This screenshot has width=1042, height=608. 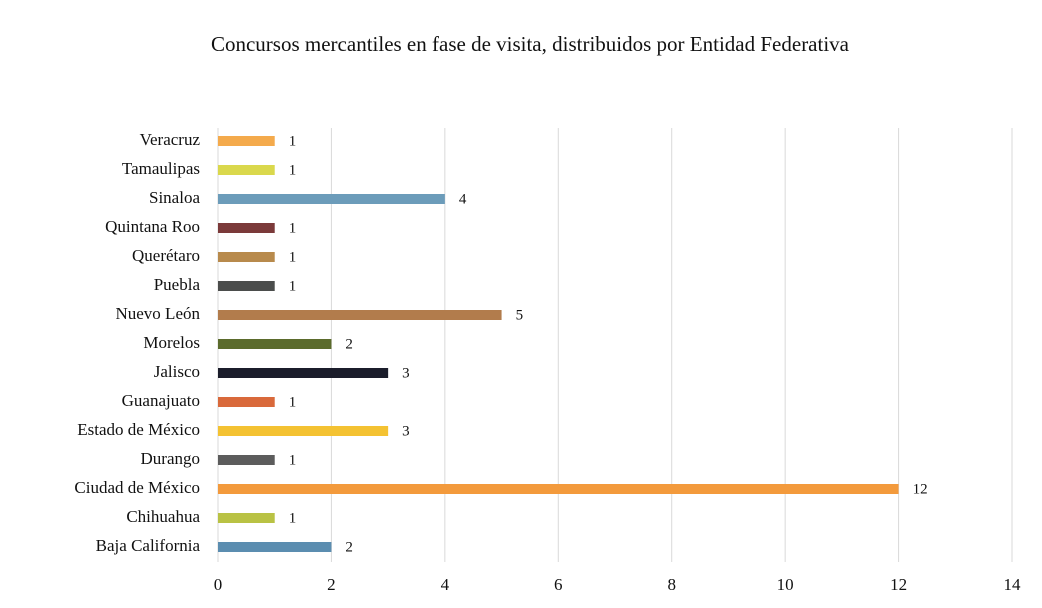 What do you see at coordinates (170, 458) in the screenshot?
I see `y-tick-label: Durango` at bounding box center [170, 458].